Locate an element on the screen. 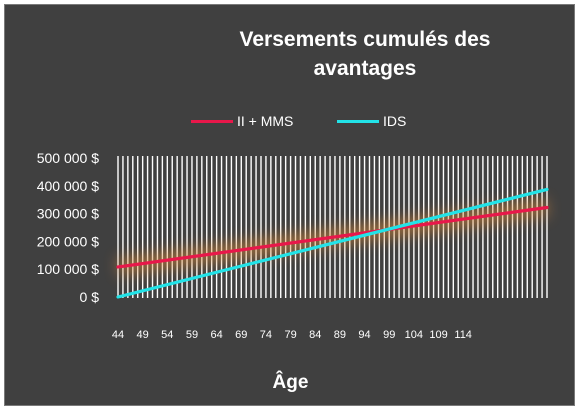  series-line-ii-mms is located at coordinates (332, 237).